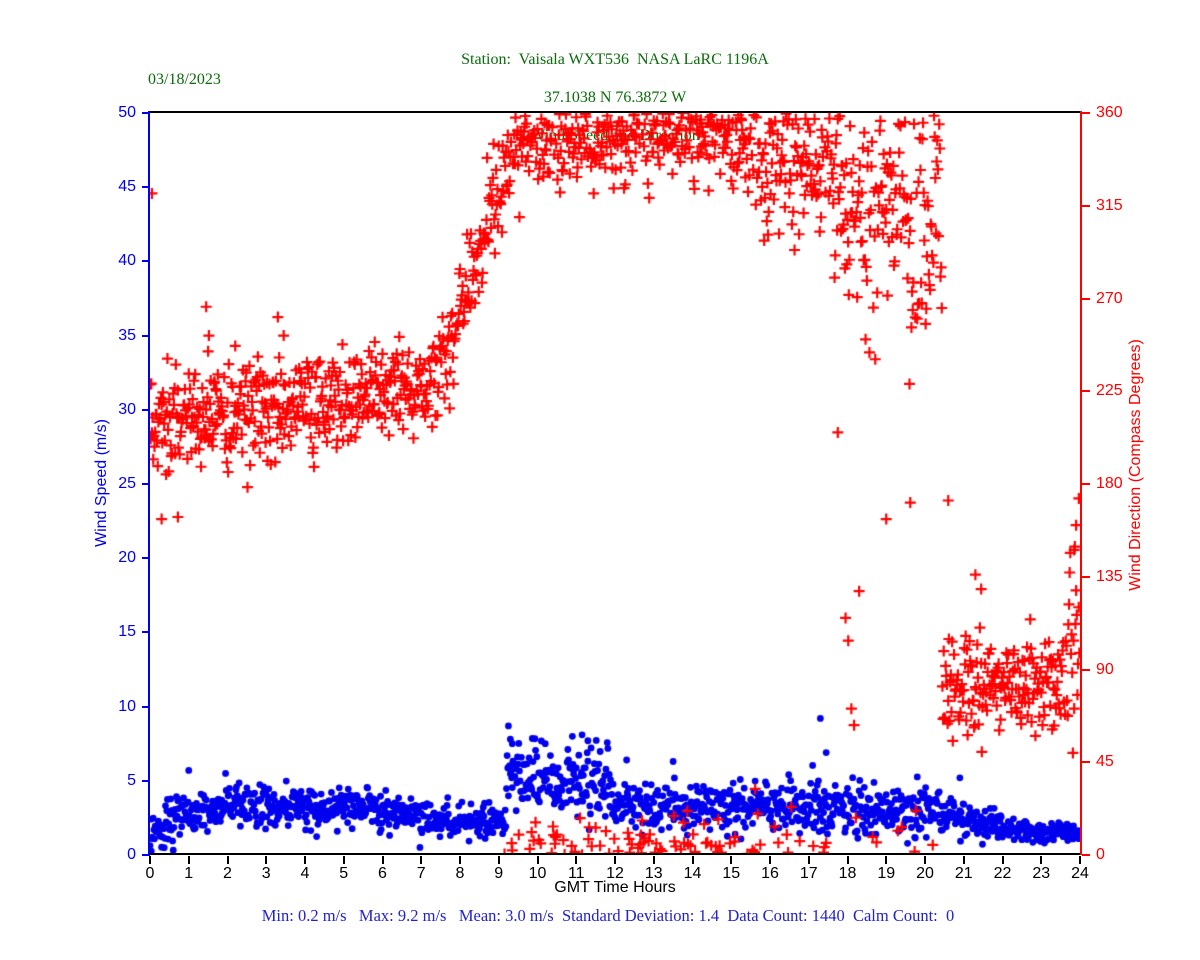  I want to click on date-label: 03/18/2023, so click(184, 79).